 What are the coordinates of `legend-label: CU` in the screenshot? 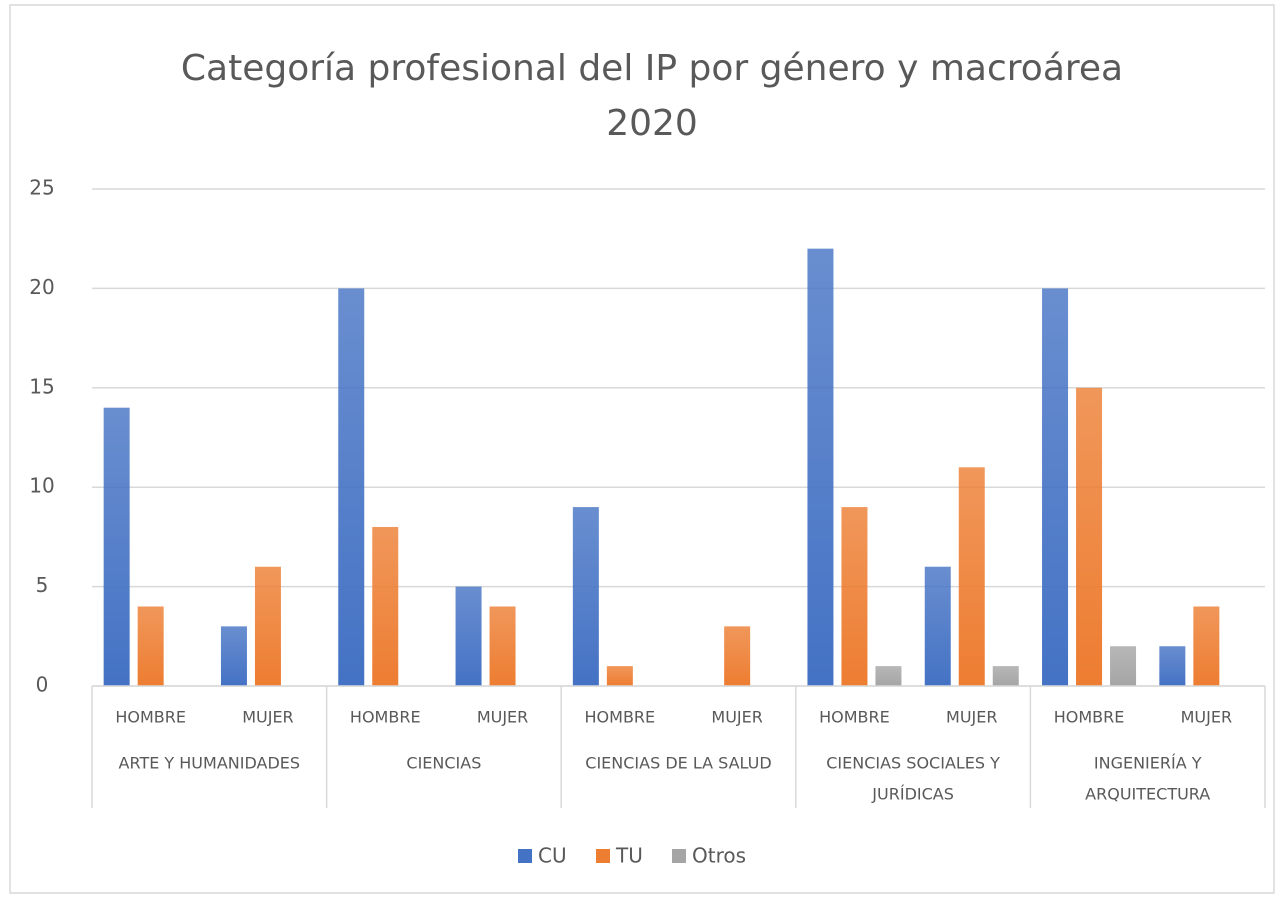 It's located at (552, 856).